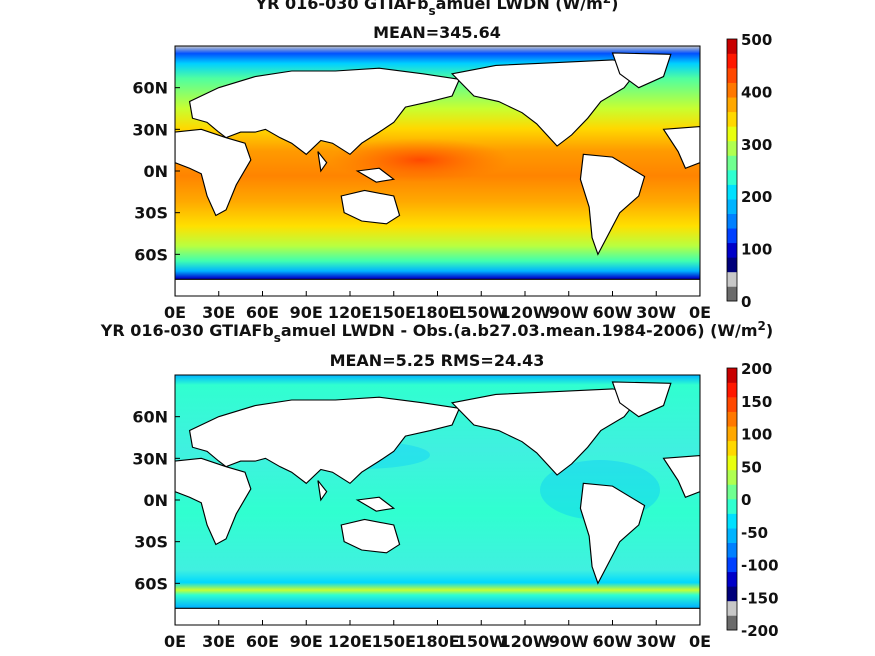 This screenshot has width=875, height=656. What do you see at coordinates (306, 312) in the screenshot?
I see `x-tick-label: 90E` at bounding box center [306, 312].